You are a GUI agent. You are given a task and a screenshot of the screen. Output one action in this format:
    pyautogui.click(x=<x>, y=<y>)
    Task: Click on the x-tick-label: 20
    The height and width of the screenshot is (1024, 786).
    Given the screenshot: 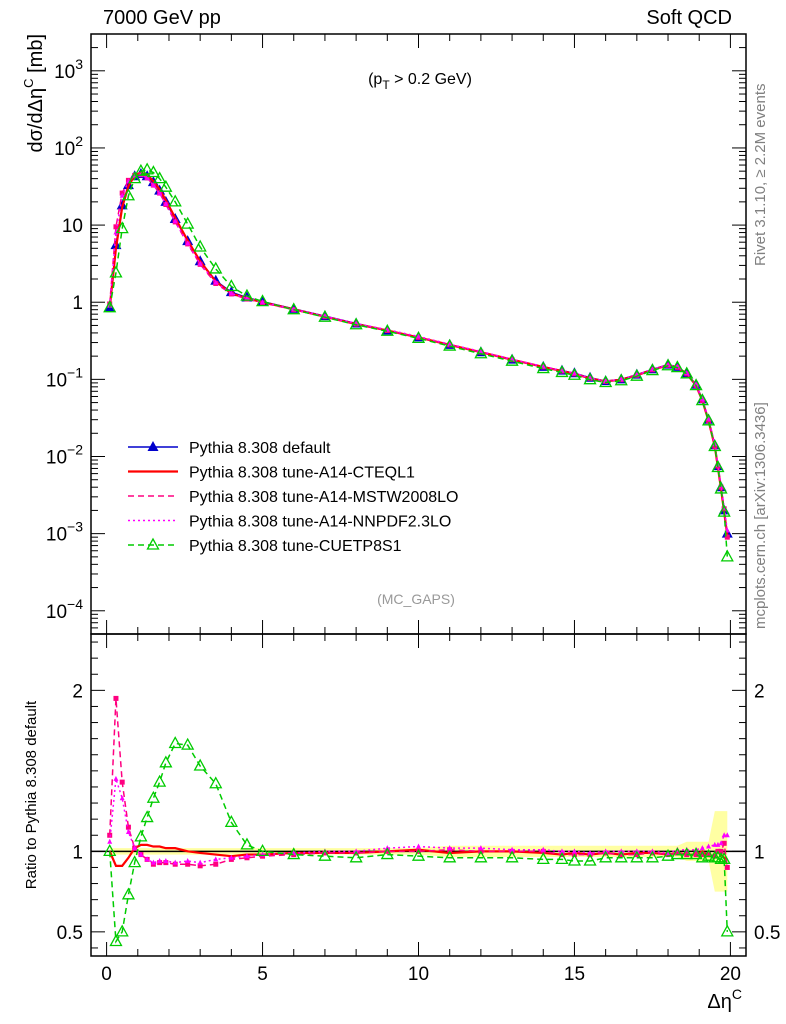 What is the action you would take?
    pyautogui.click(x=730, y=974)
    